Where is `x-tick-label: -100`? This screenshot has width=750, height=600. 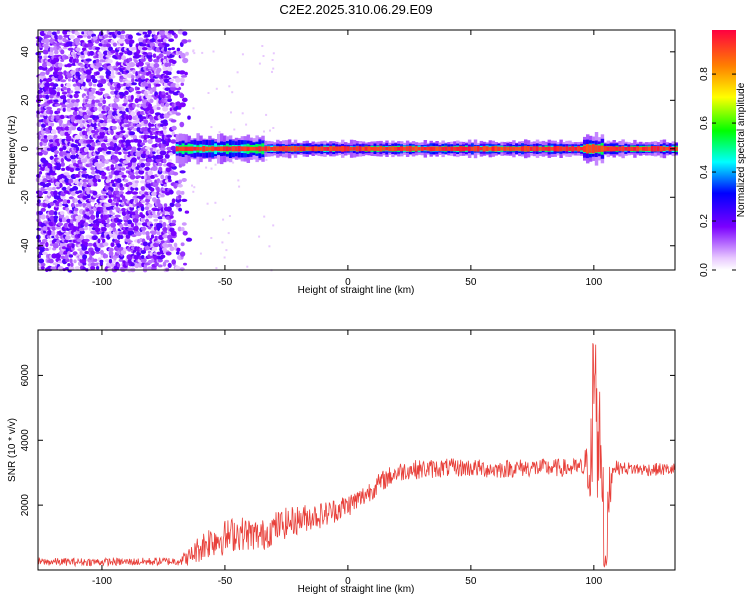
x-tick-label: -100 is located at coordinates (102, 581).